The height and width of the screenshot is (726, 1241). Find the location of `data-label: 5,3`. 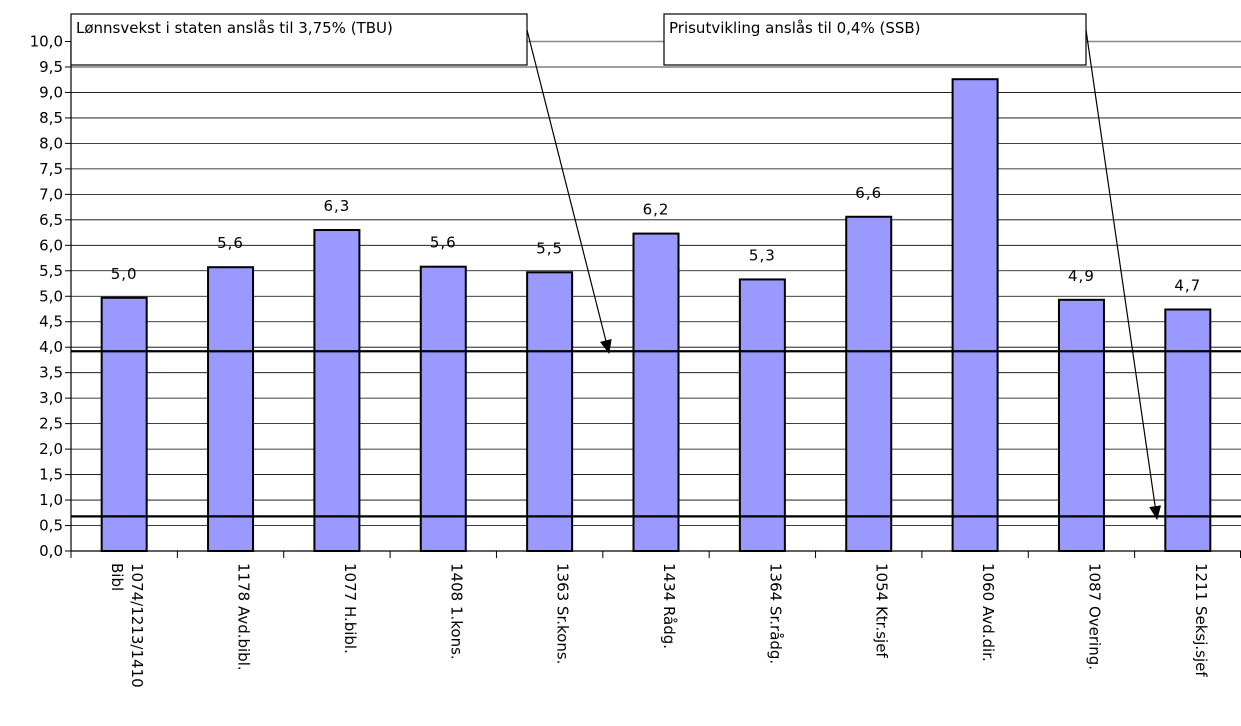

data-label: 5,3 is located at coordinates (762, 255).